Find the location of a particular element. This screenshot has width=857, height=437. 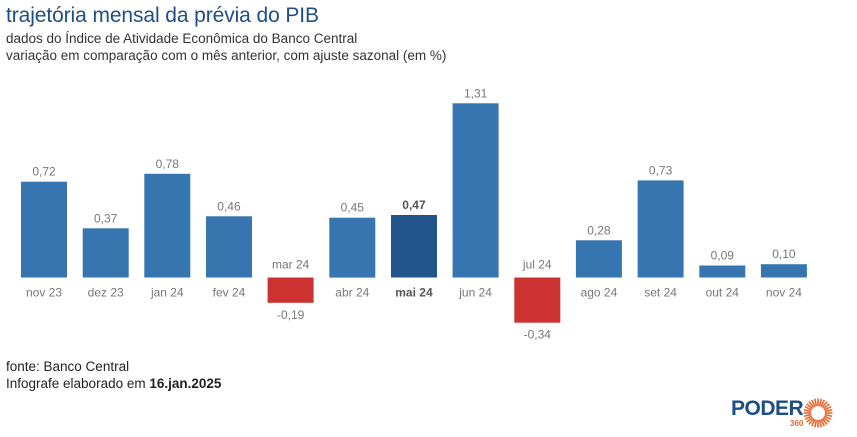

made-note-prefix: Infografe elaborado em is located at coordinates (78, 383).